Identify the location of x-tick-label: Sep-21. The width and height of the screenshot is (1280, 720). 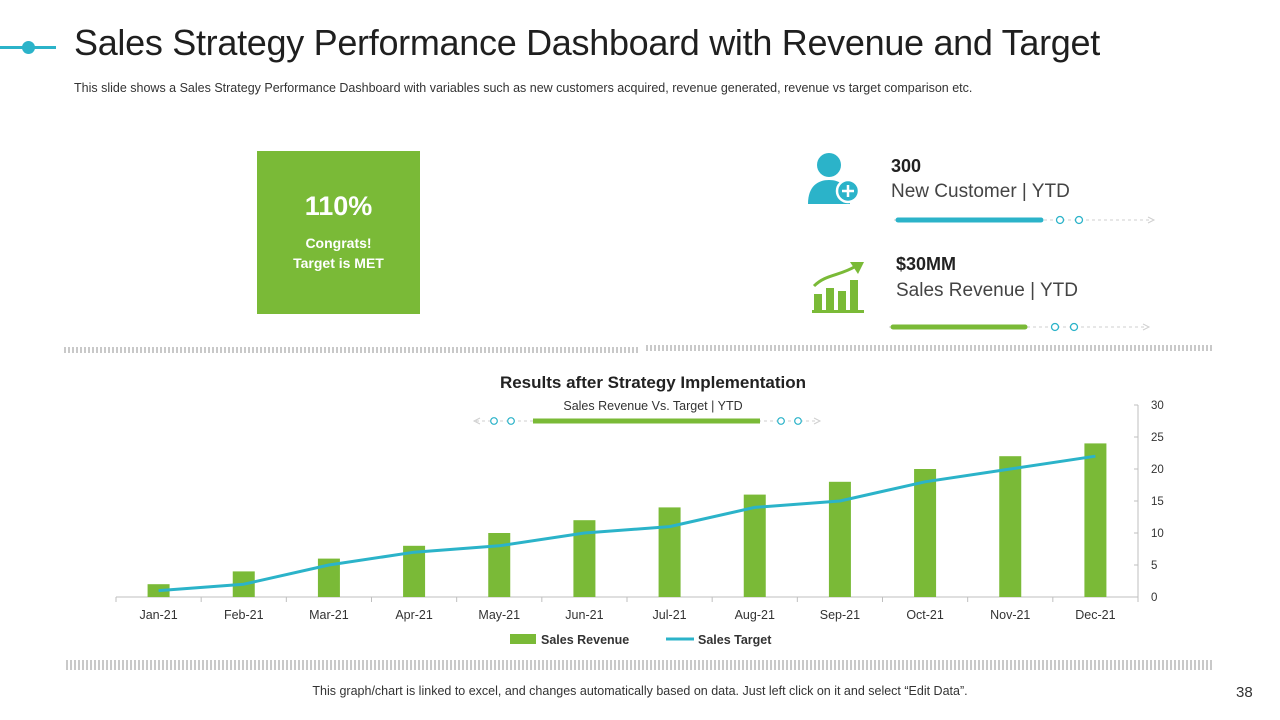
(840, 615).